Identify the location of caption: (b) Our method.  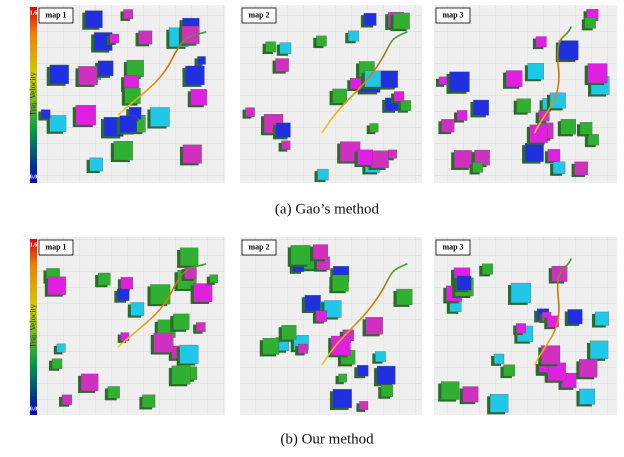
(327, 439).